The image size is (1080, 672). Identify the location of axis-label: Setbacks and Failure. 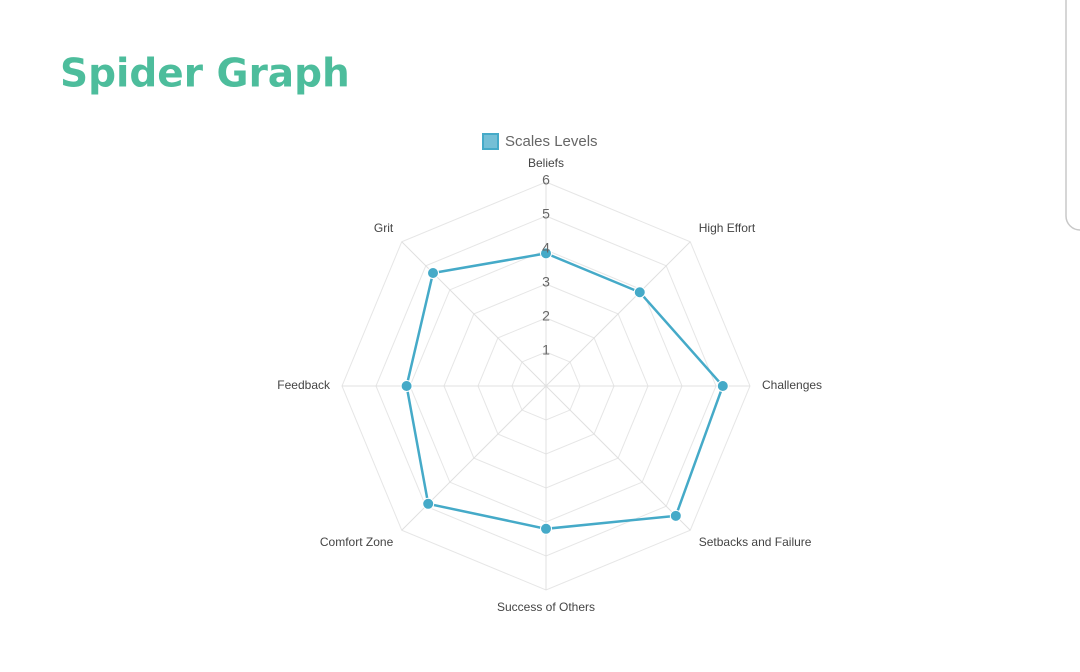
(755, 542).